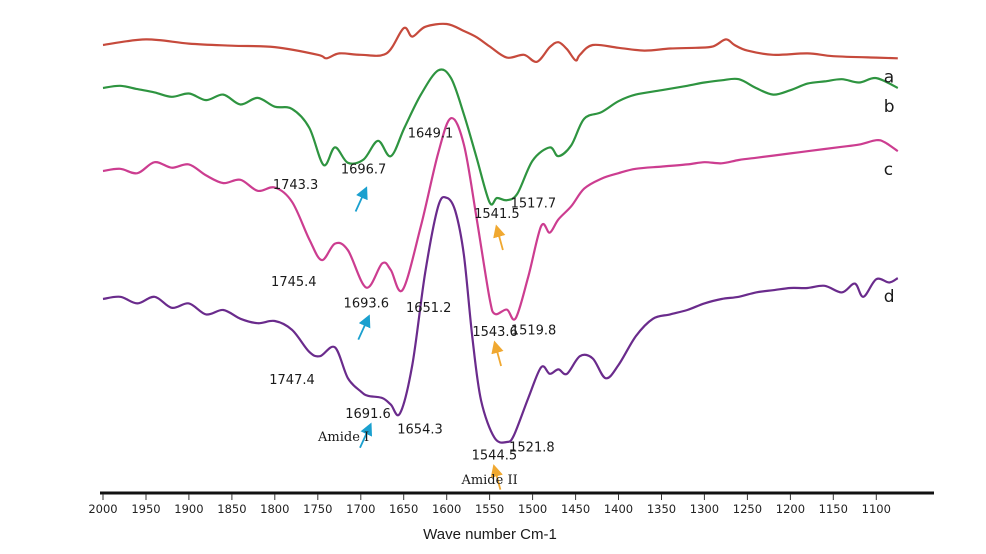 Image resolution: width=986 pixels, height=554 pixels. What do you see at coordinates (833, 509) in the screenshot?
I see `x-tick-label-1150: 1150` at bounding box center [833, 509].